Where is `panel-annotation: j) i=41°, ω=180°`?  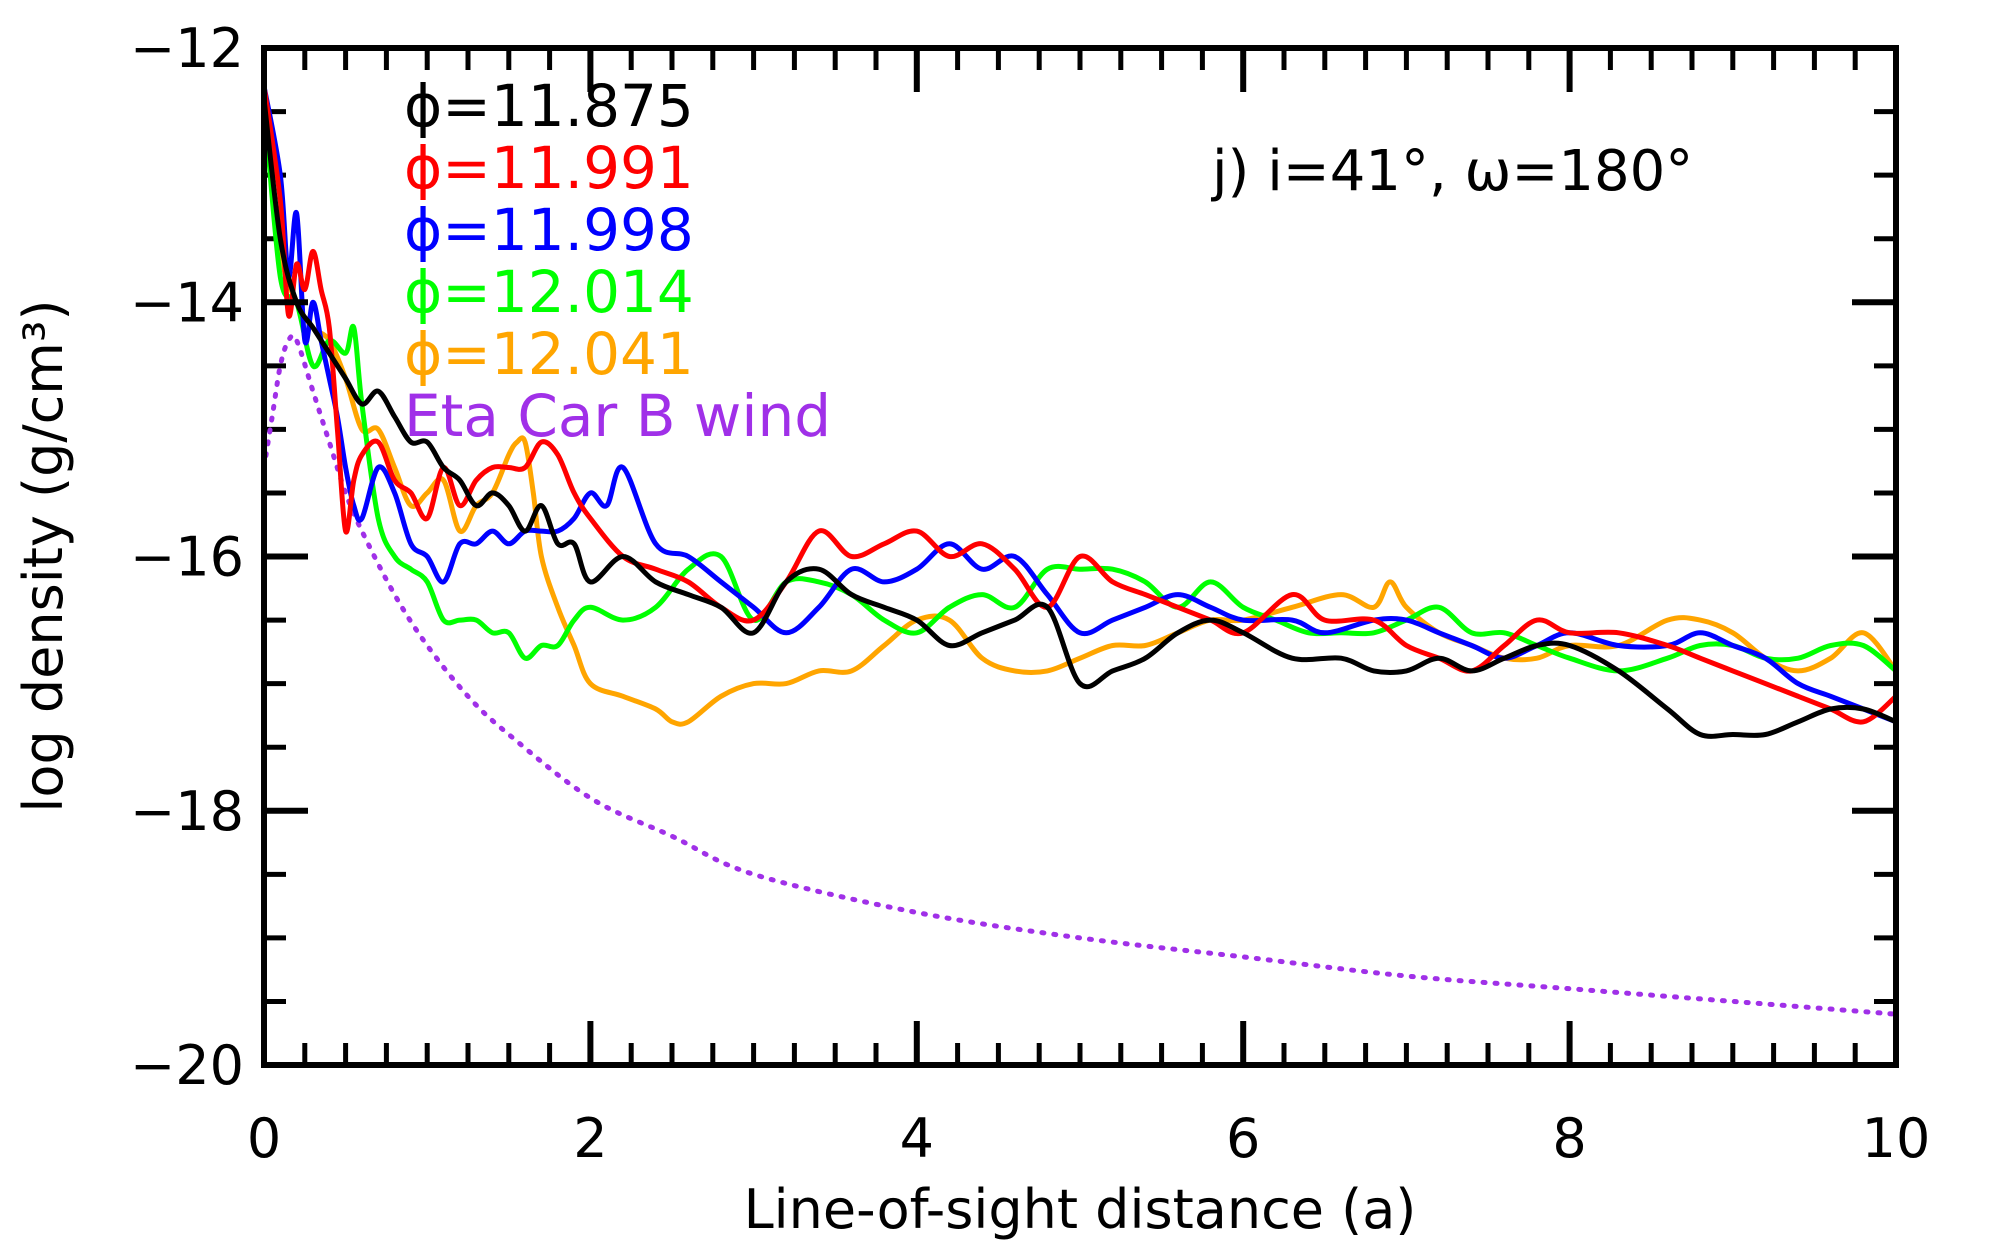
panel-annotation: j) i=41°, ω=180° is located at coordinates (1451, 171).